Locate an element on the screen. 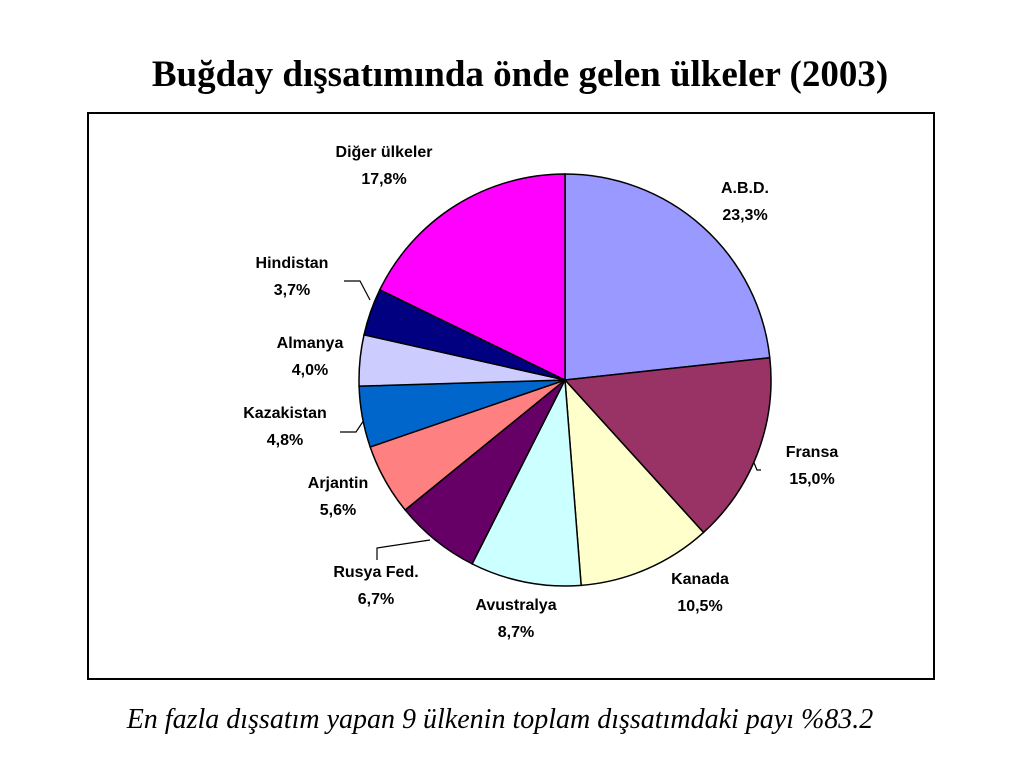 Image resolution: width=1024 pixels, height=768 pixels. slice-label: Kanada is located at coordinates (700, 579).